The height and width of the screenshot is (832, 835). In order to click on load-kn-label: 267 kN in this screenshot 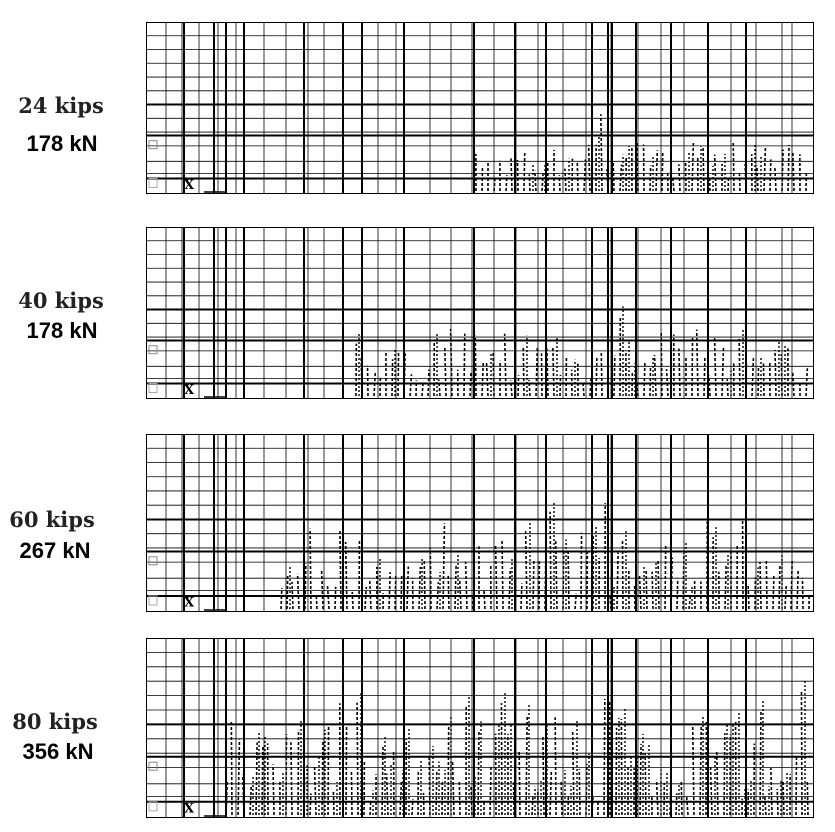, I will do `click(55, 550)`.